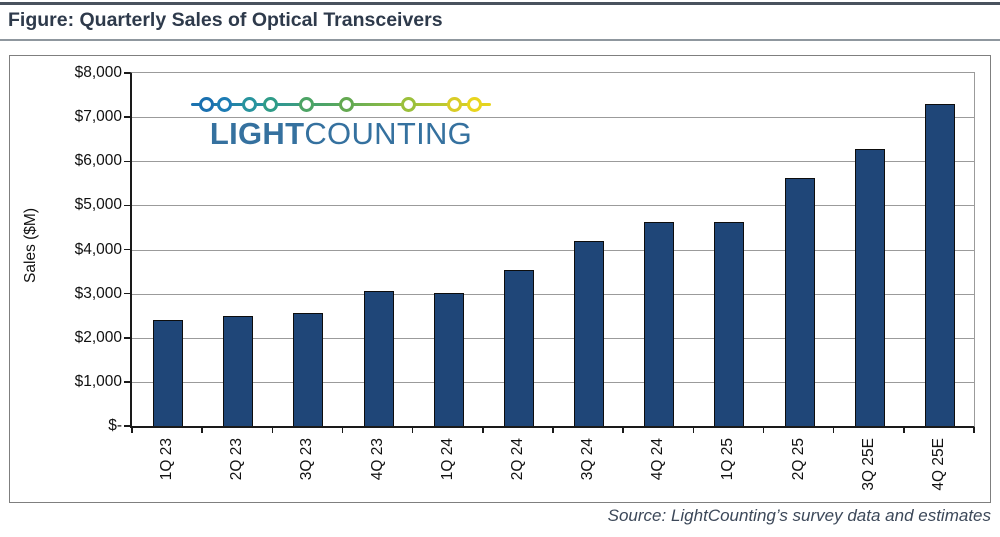  I want to click on y-tick-label: $3,000, so click(98, 293).